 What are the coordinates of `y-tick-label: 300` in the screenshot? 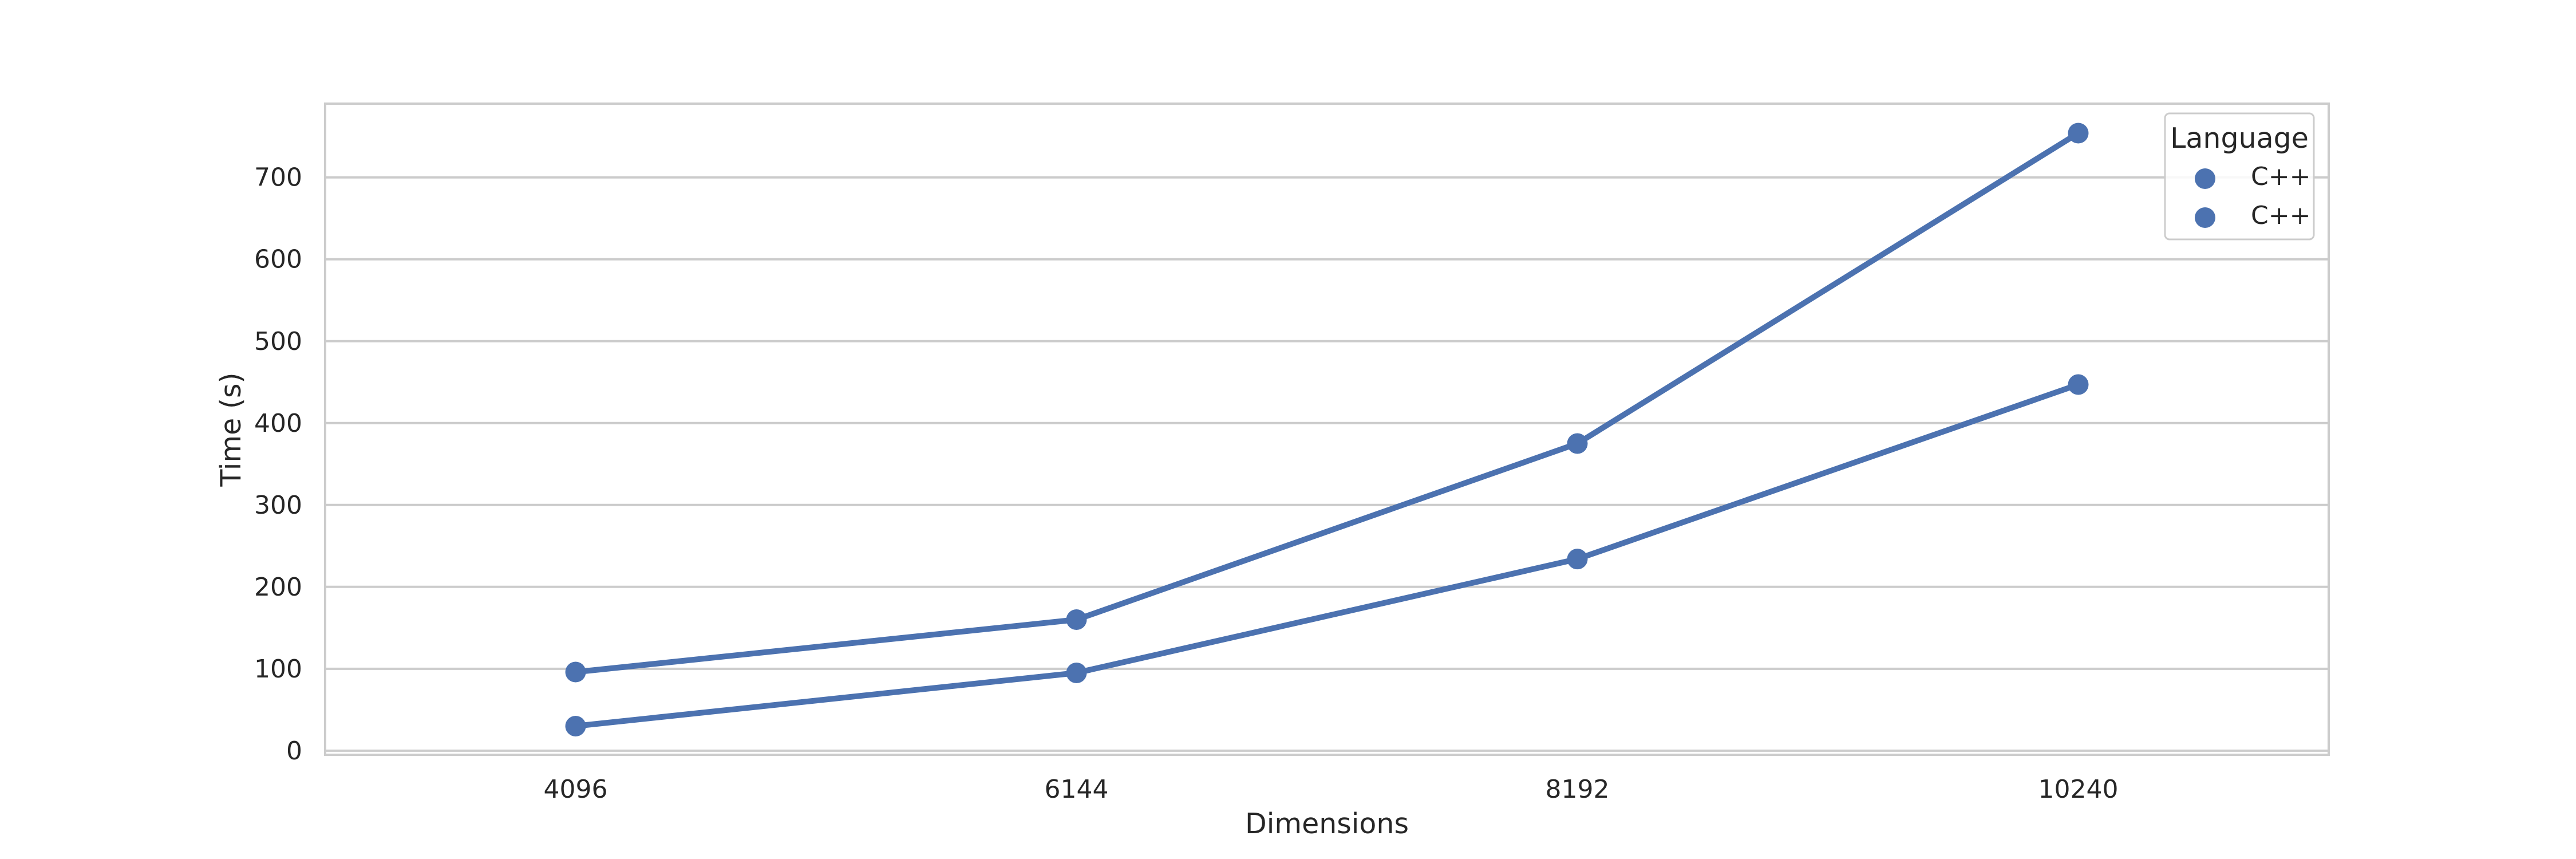 It's located at (278, 505).